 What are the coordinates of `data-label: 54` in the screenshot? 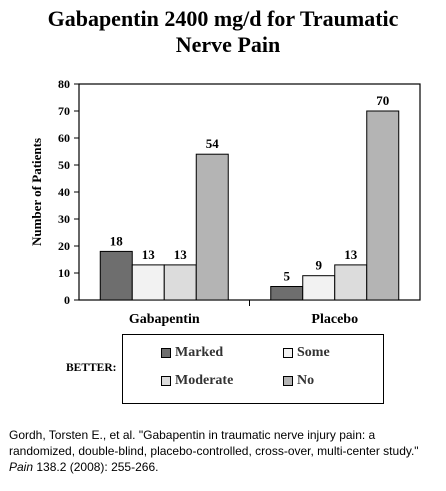 It's located at (213, 143).